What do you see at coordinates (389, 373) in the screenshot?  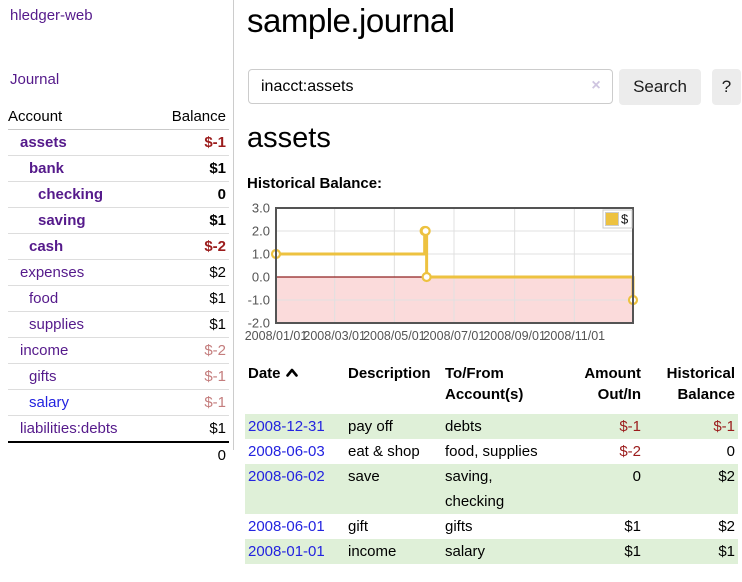 I see `description-column-header: Description` at bounding box center [389, 373].